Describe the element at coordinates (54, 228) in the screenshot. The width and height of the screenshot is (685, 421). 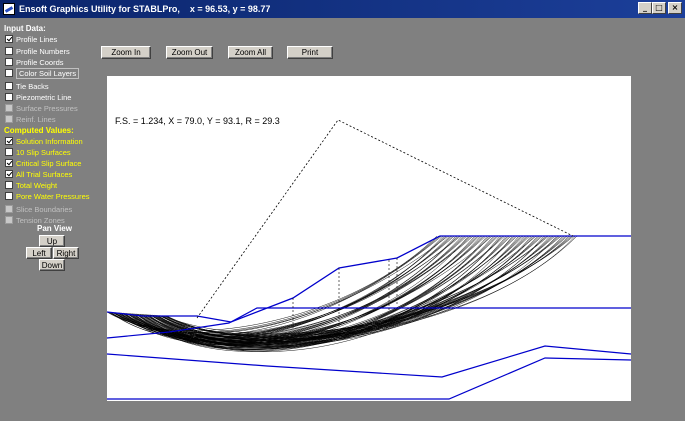
I see `pan-view-title: Pan View` at that location.